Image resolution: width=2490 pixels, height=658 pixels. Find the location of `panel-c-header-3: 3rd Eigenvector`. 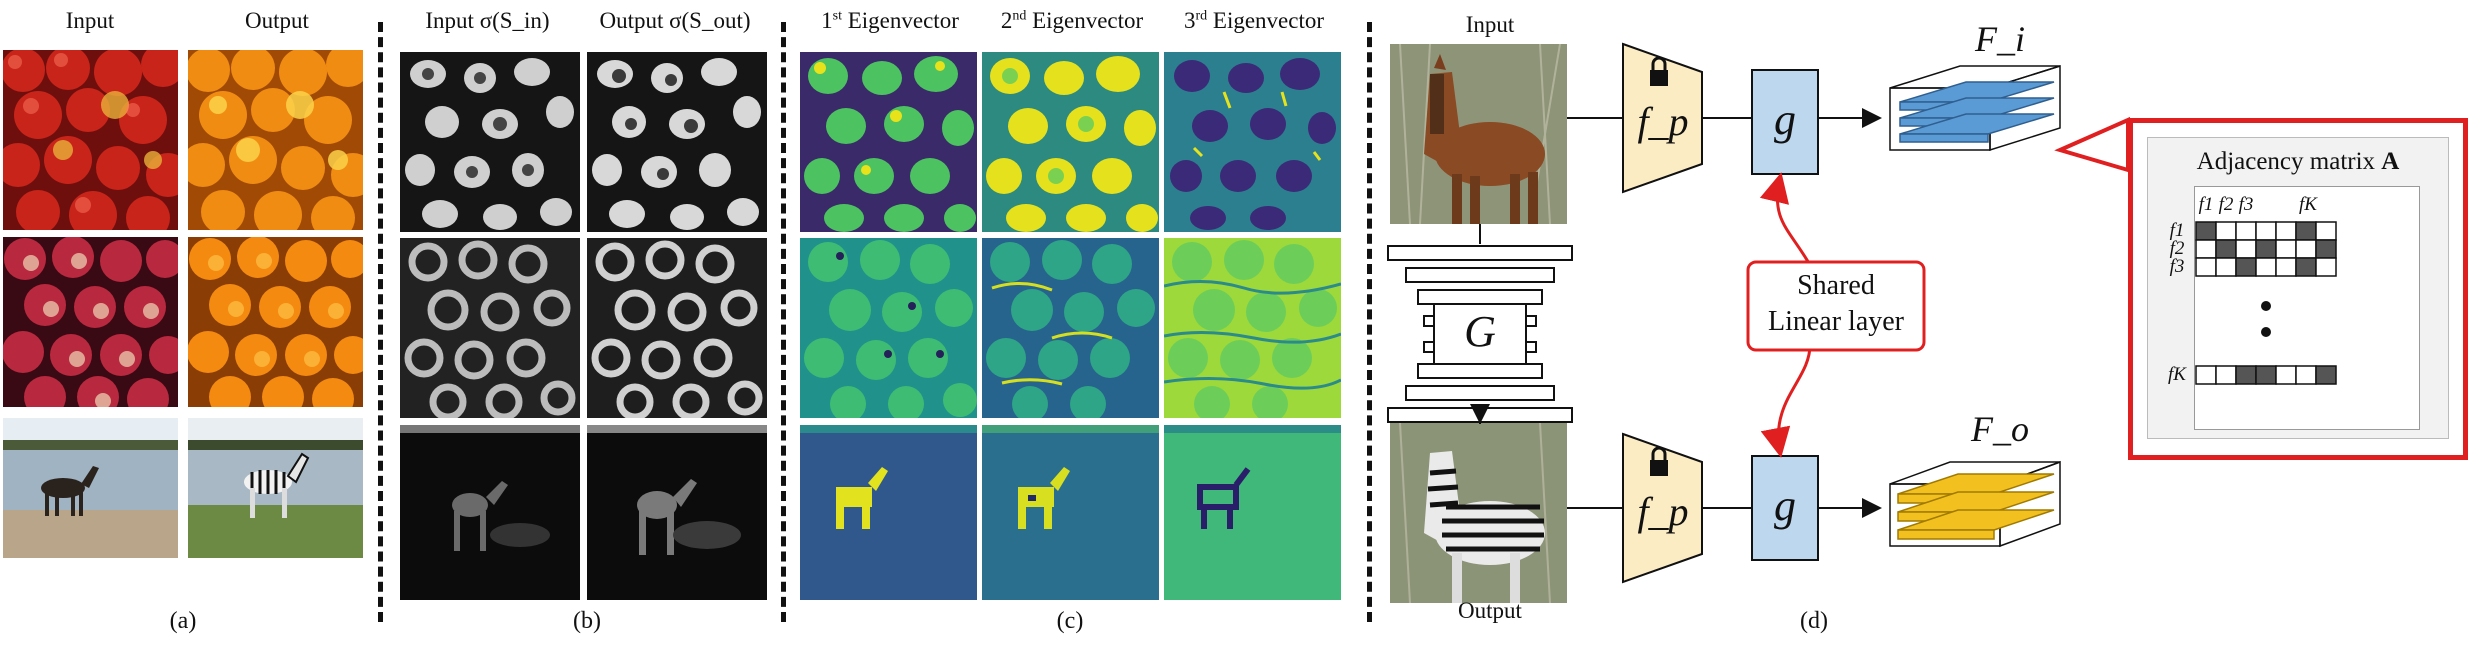

panel-c-header-3: 3rd Eigenvector is located at coordinates (1254, 21).